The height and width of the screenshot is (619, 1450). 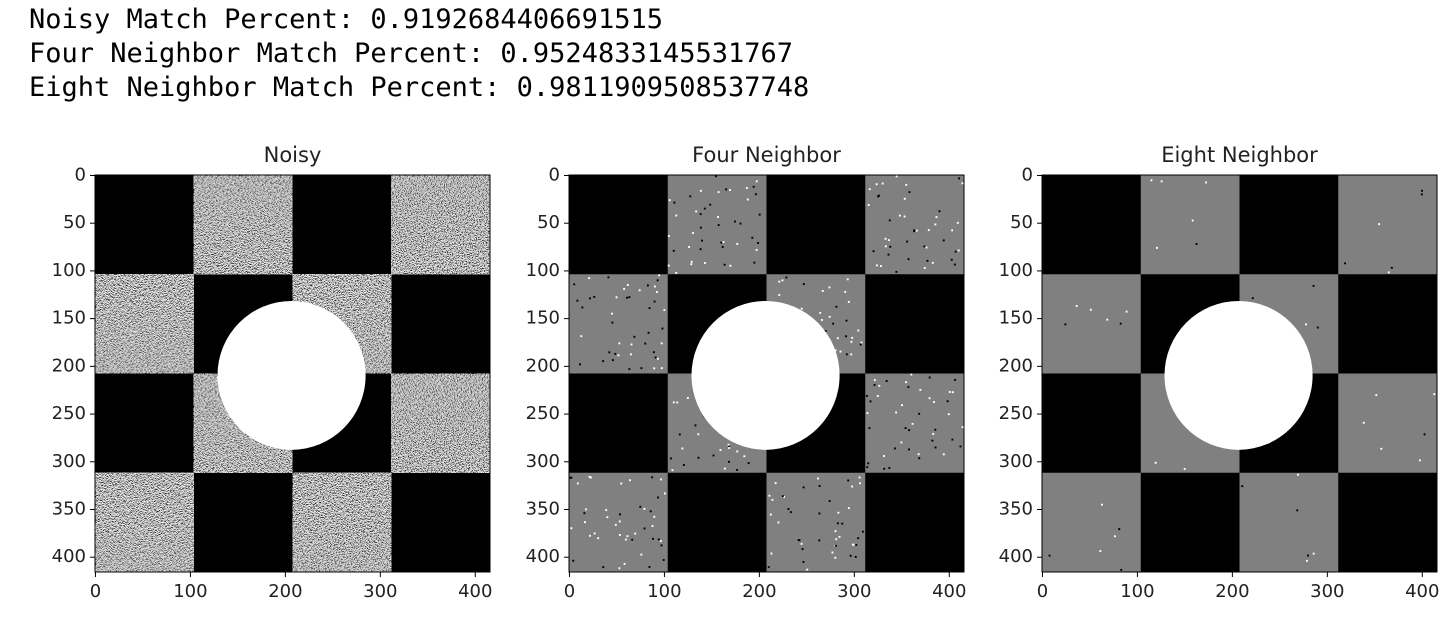 What do you see at coordinates (543, 556) in the screenshot?
I see `y-tick-label: 400` at bounding box center [543, 556].